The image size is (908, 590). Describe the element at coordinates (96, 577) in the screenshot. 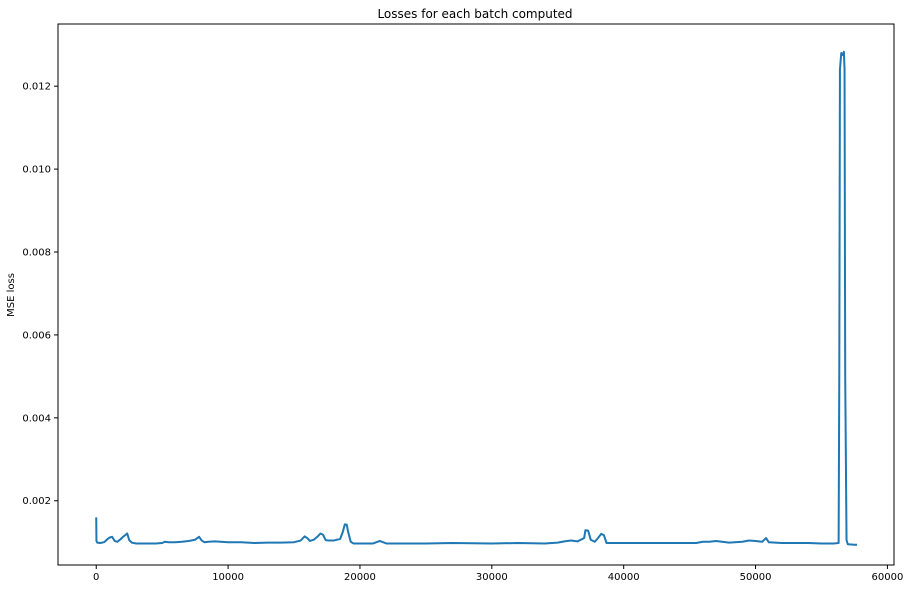

I see `x-tick-label: 0` at that location.